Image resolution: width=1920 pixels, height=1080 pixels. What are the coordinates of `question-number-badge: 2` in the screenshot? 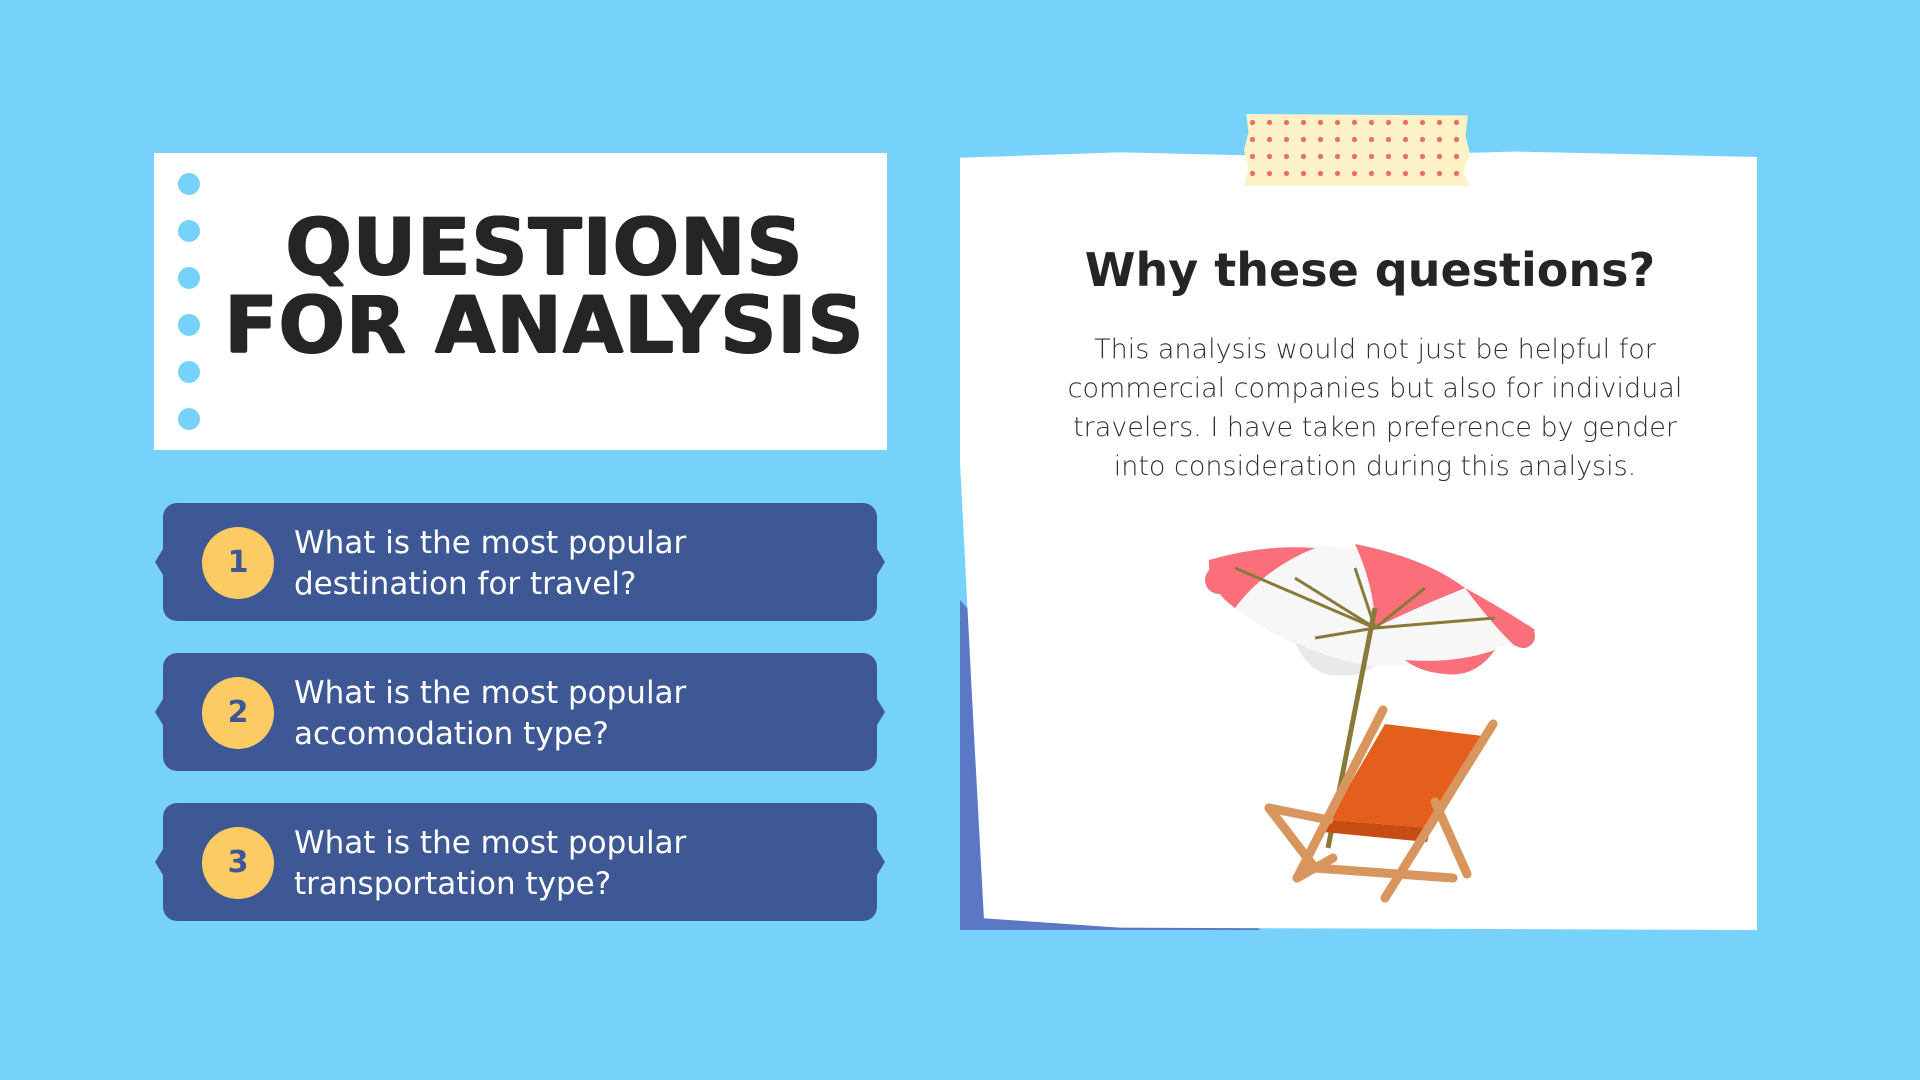 It's located at (238, 713).